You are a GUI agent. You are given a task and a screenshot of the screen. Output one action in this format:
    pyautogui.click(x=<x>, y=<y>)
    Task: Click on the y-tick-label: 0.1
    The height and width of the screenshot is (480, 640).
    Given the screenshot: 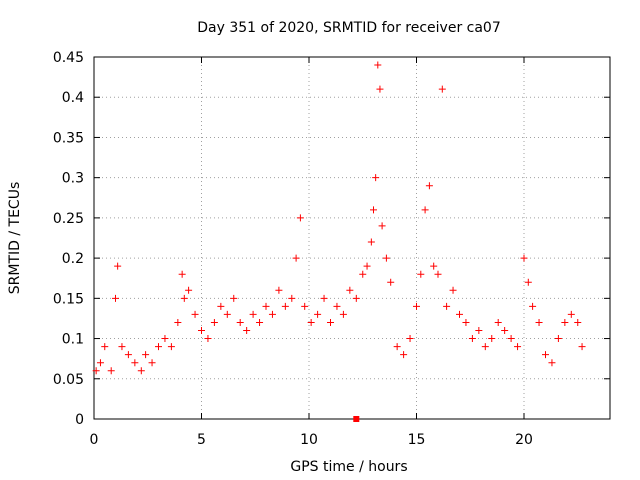 What is the action you would take?
    pyautogui.click(x=73, y=340)
    